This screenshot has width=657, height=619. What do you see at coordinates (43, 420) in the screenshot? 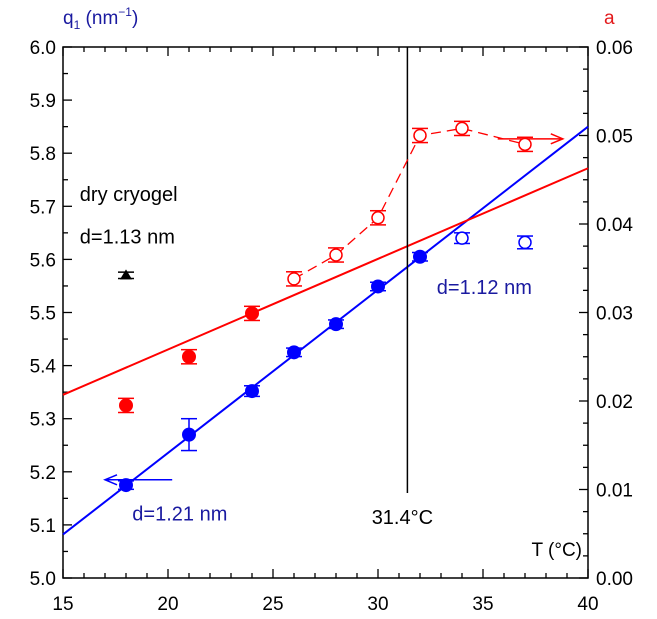
I see `y-left-tick-label: 5.3` at bounding box center [43, 420].